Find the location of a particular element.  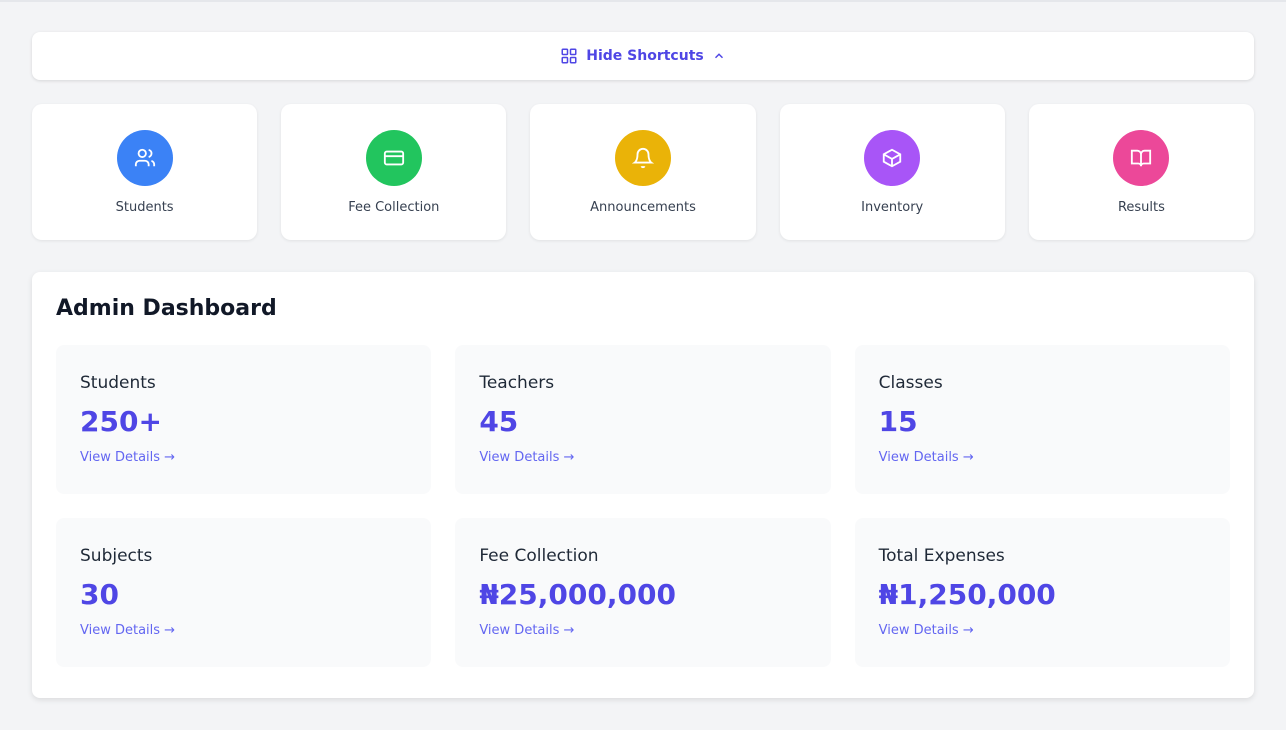

hide-shortcuts-button: Hide Shortcuts is located at coordinates (643, 56).